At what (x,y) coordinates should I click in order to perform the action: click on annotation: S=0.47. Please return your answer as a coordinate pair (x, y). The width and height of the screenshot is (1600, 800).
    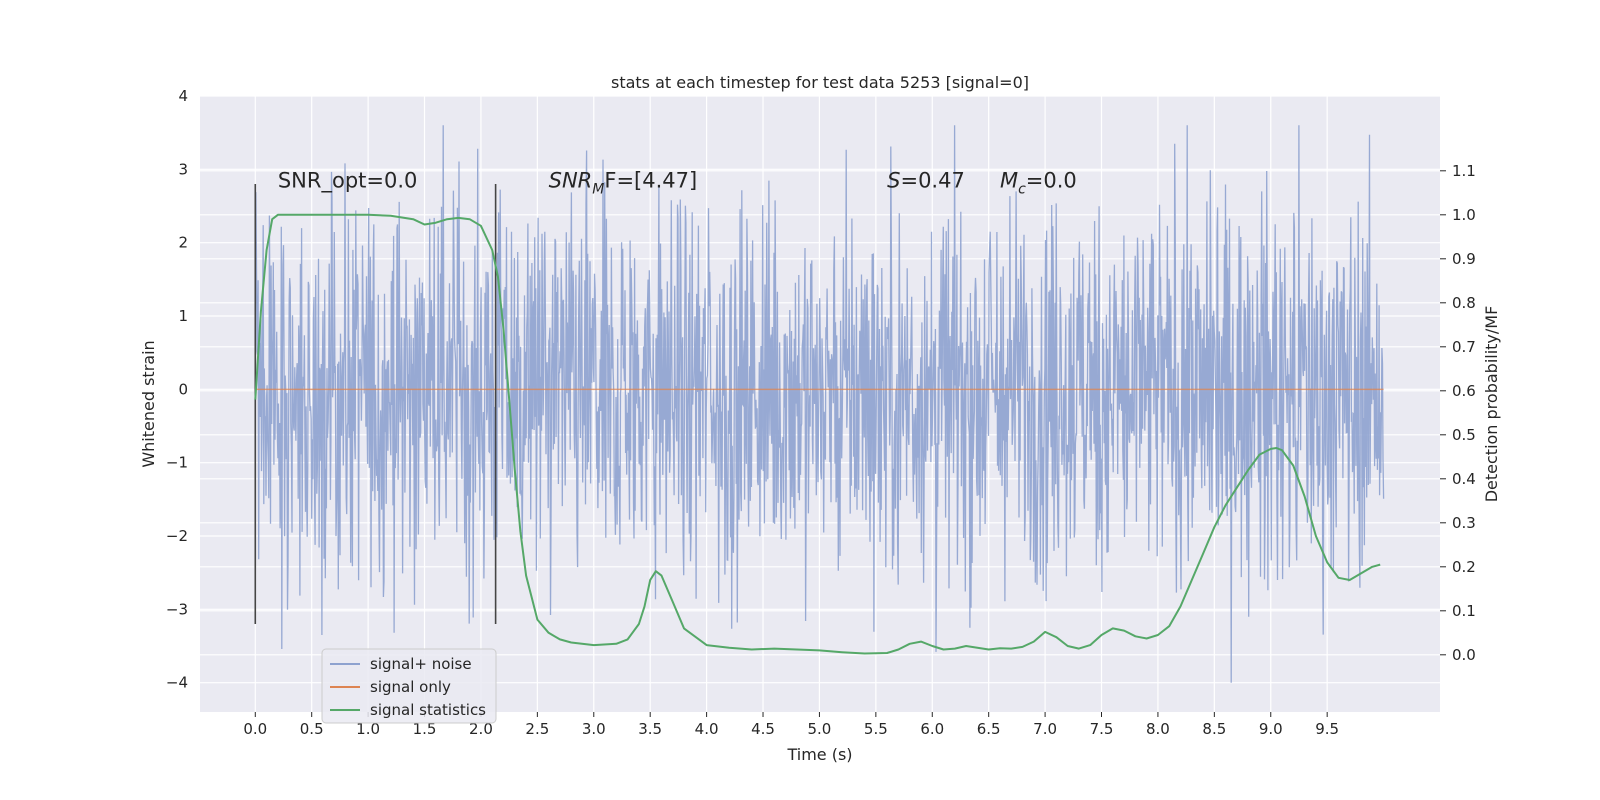
    Looking at the image, I should click on (926, 181).